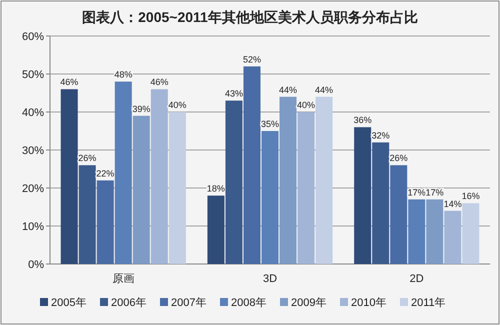 This screenshot has width=500, height=325. What do you see at coordinates (251, 59) in the screenshot?
I see `data-label: 52%` at bounding box center [251, 59].